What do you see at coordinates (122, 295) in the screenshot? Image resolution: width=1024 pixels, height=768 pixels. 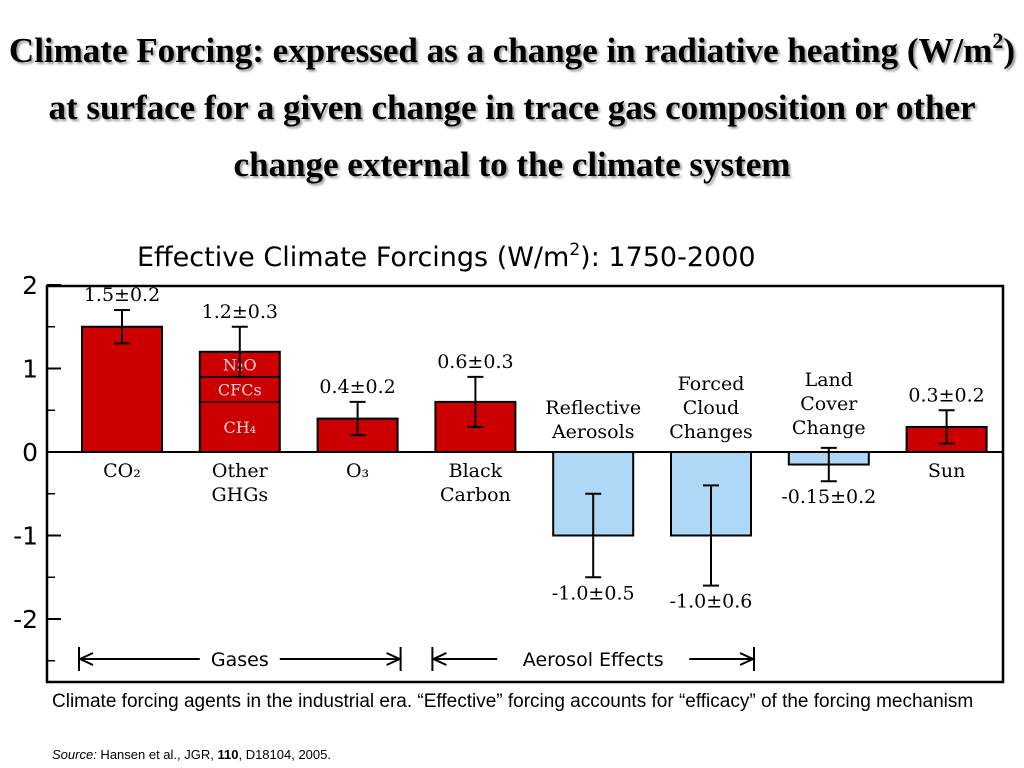 I see `value-label: 1.5±0.2` at bounding box center [122, 295].